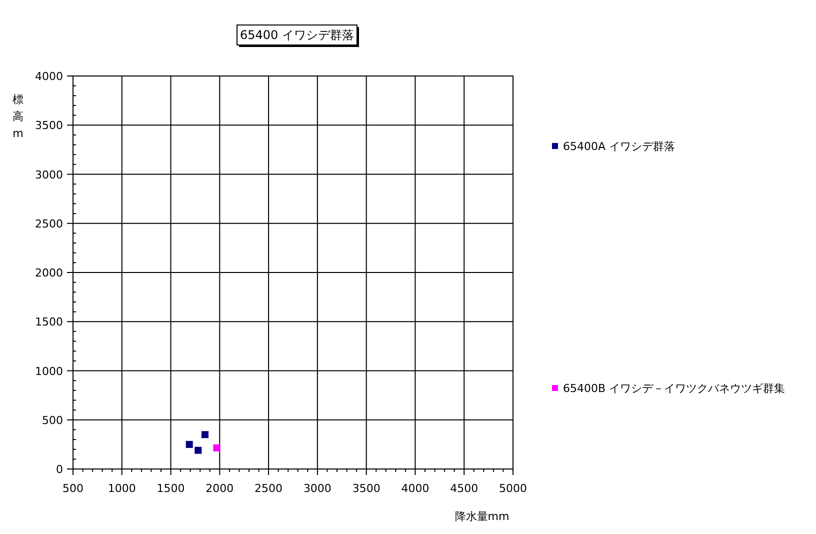 This screenshot has width=816, height=534. What do you see at coordinates (49, 223) in the screenshot?
I see `y-tick-label: 2500` at bounding box center [49, 223].